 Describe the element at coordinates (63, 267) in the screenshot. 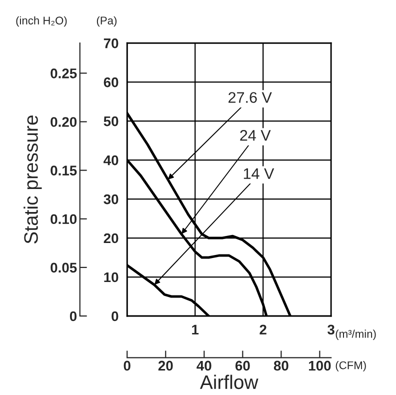

I see `y2-tick-label: 0.05` at that location.